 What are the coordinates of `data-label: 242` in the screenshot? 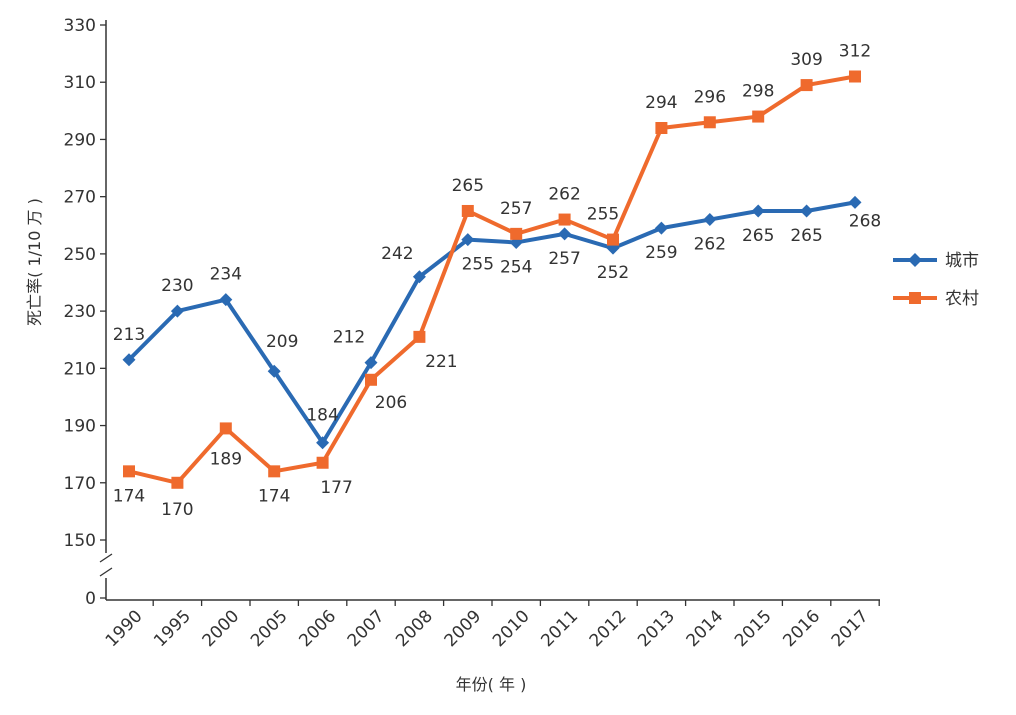 It's located at (397, 254).